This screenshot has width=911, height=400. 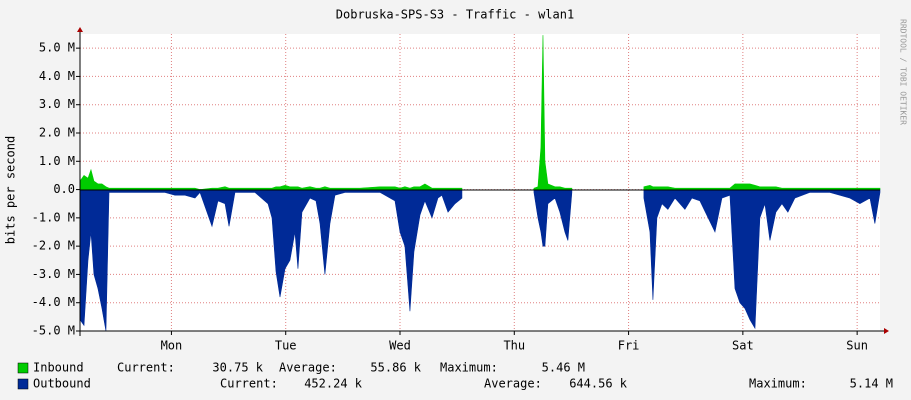 I want to click on y-tick-label: -1.0 M, so click(x=53, y=217).